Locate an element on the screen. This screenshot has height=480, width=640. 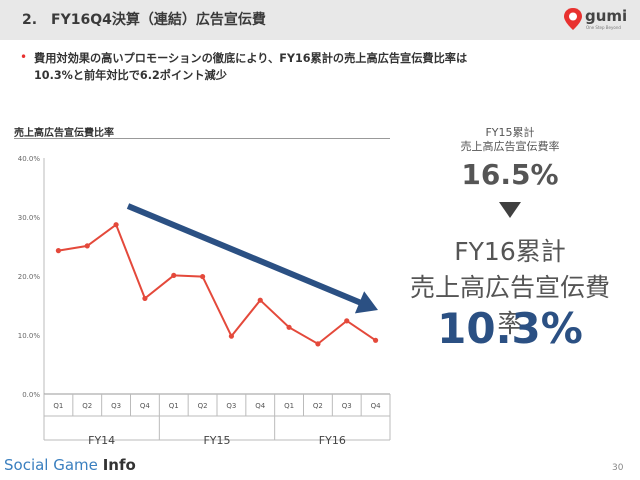
series-line is located at coordinates (217, 284).